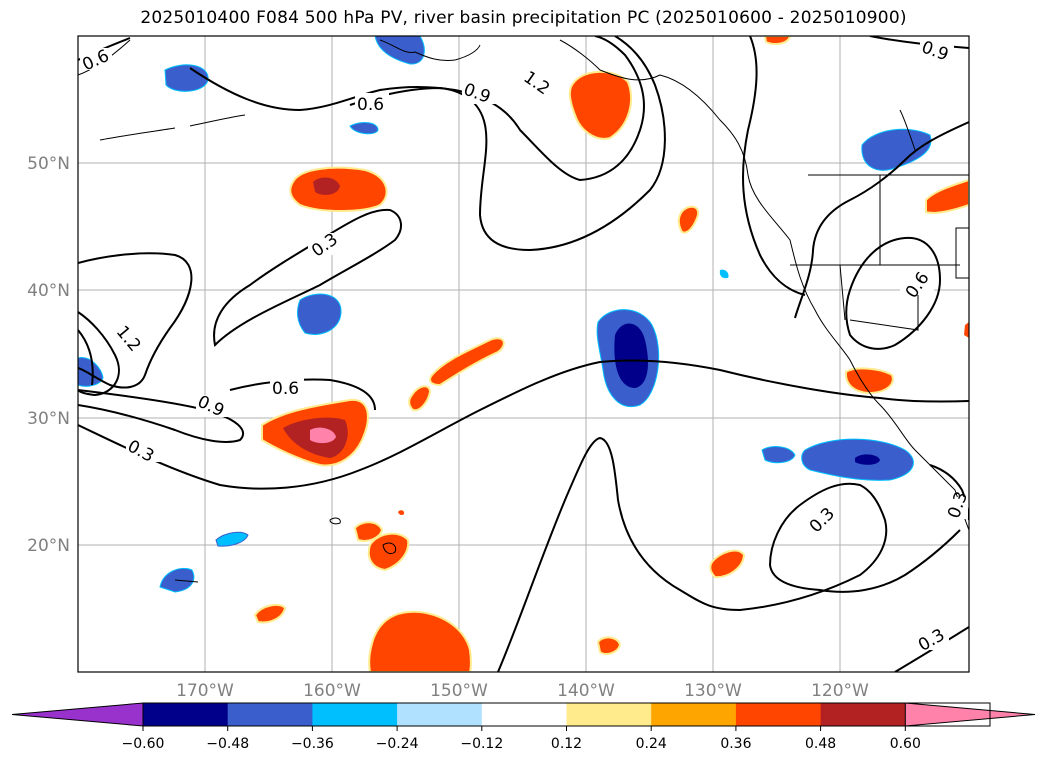  Describe the element at coordinates (820, 744) in the screenshot. I see `colorbar-tick-label: 0.48` at that location.